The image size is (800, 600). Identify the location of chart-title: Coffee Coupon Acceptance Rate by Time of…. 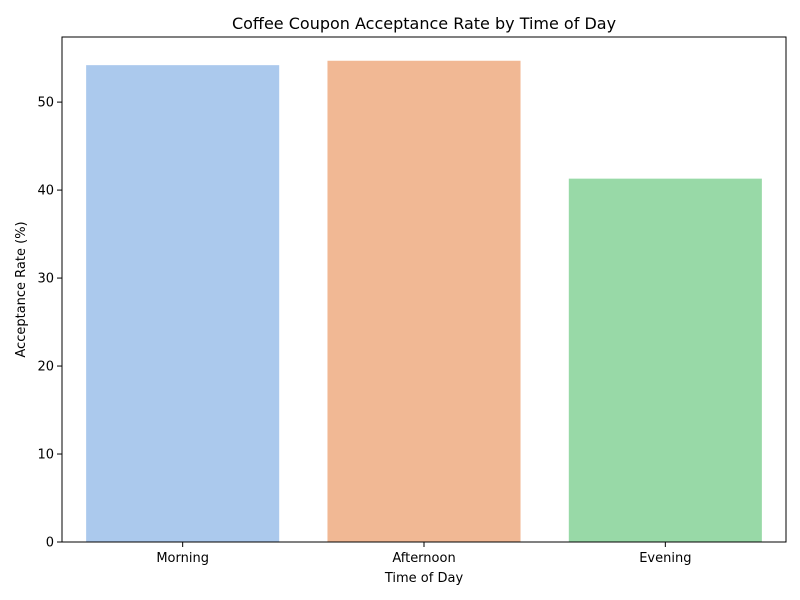
(424, 23).